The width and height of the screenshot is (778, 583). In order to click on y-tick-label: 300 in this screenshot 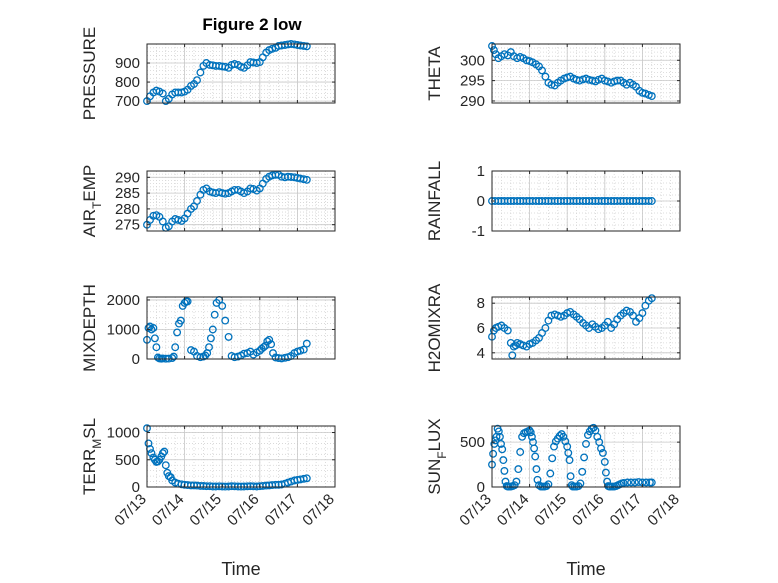, I will do `click(472, 60)`.